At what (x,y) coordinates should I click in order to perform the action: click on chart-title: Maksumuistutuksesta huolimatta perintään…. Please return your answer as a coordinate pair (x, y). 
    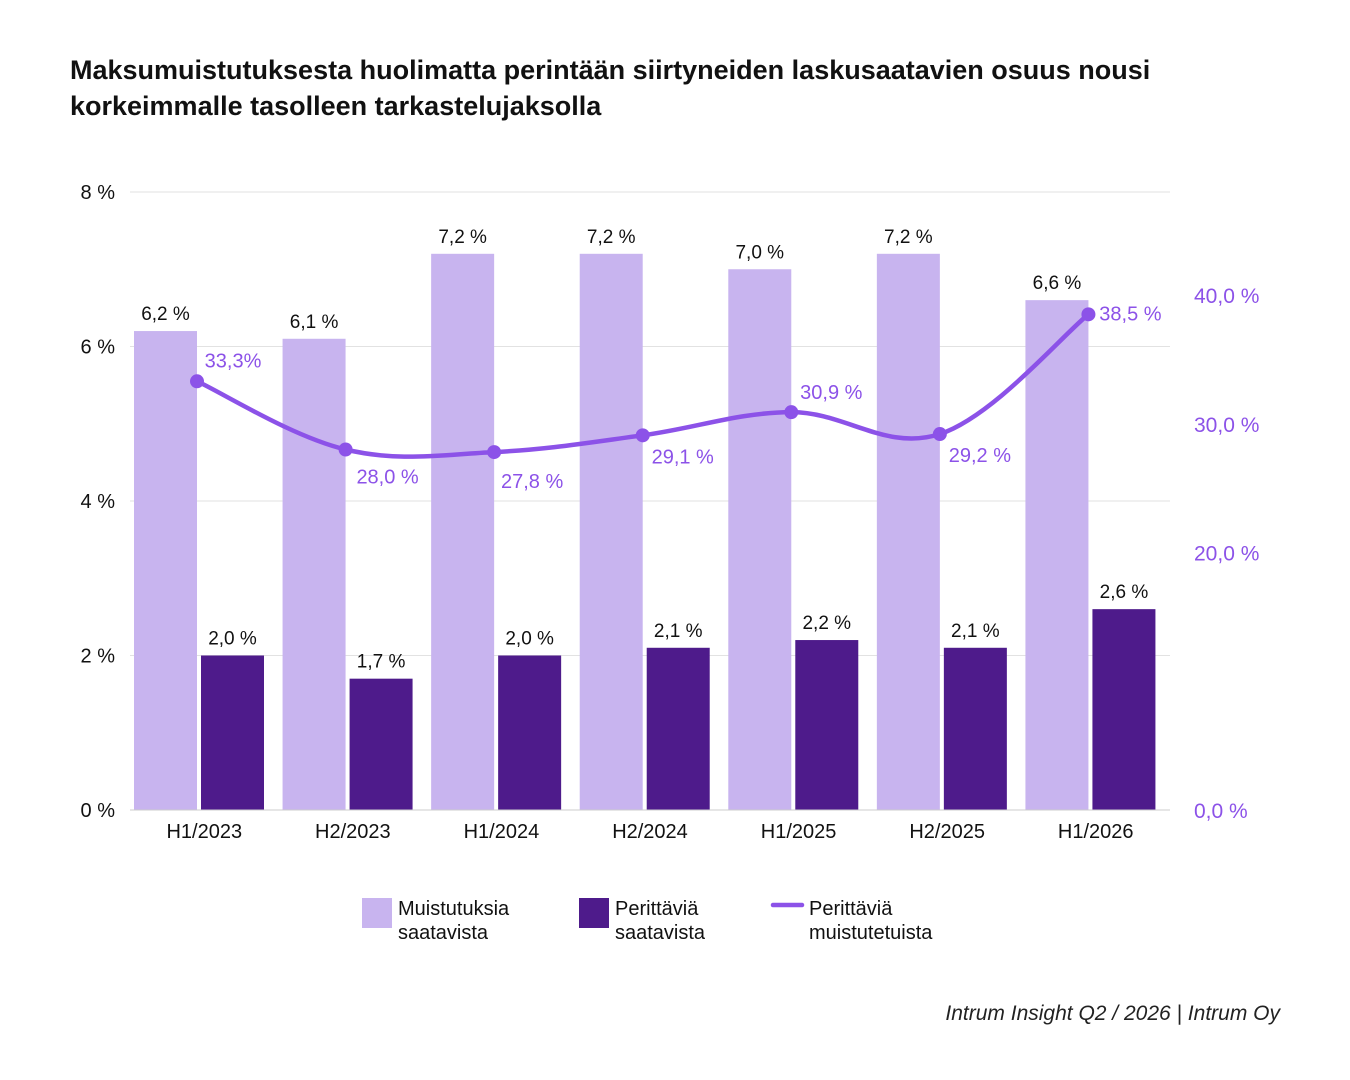
    Looking at the image, I should click on (610, 88).